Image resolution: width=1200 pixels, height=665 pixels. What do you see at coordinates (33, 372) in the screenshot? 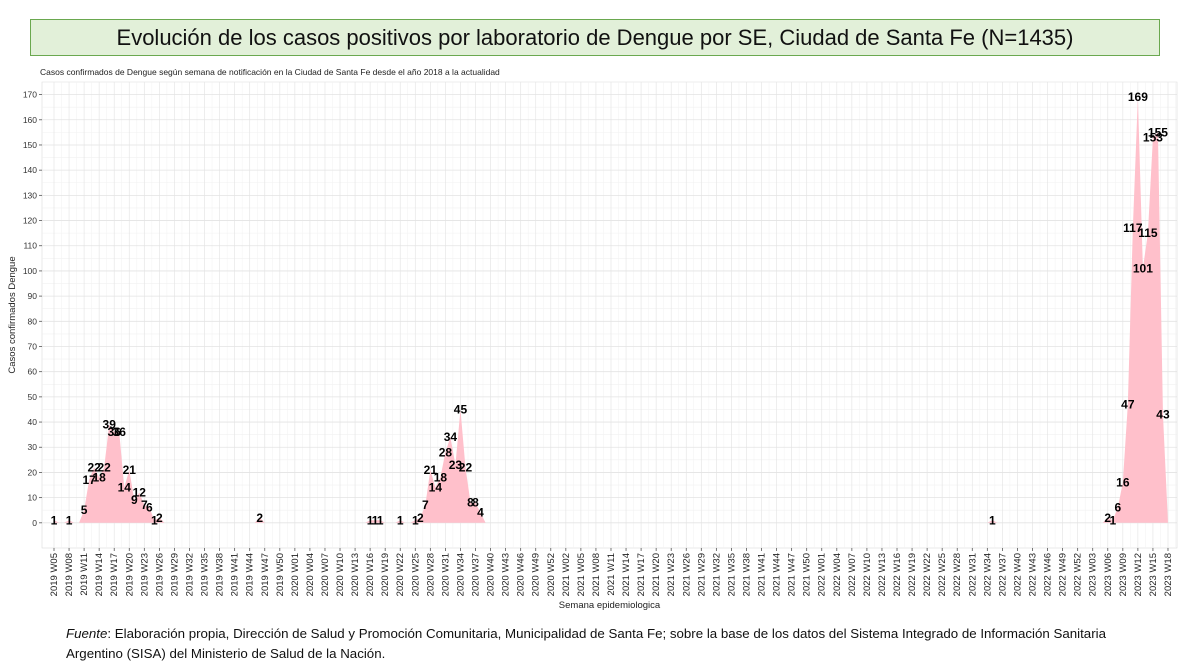
I see `y-tick-label: 60` at bounding box center [33, 372].